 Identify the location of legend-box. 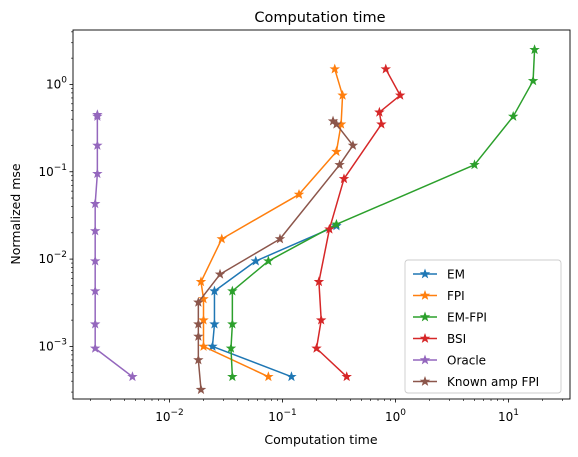
(483, 326).